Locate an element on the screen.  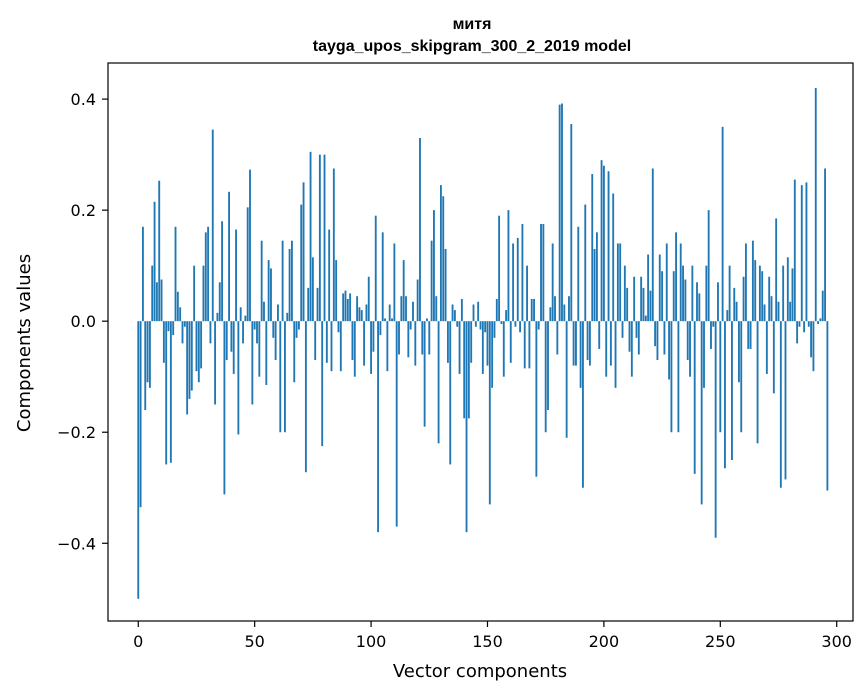
y-tick-label: −0.4 is located at coordinates (76, 543).